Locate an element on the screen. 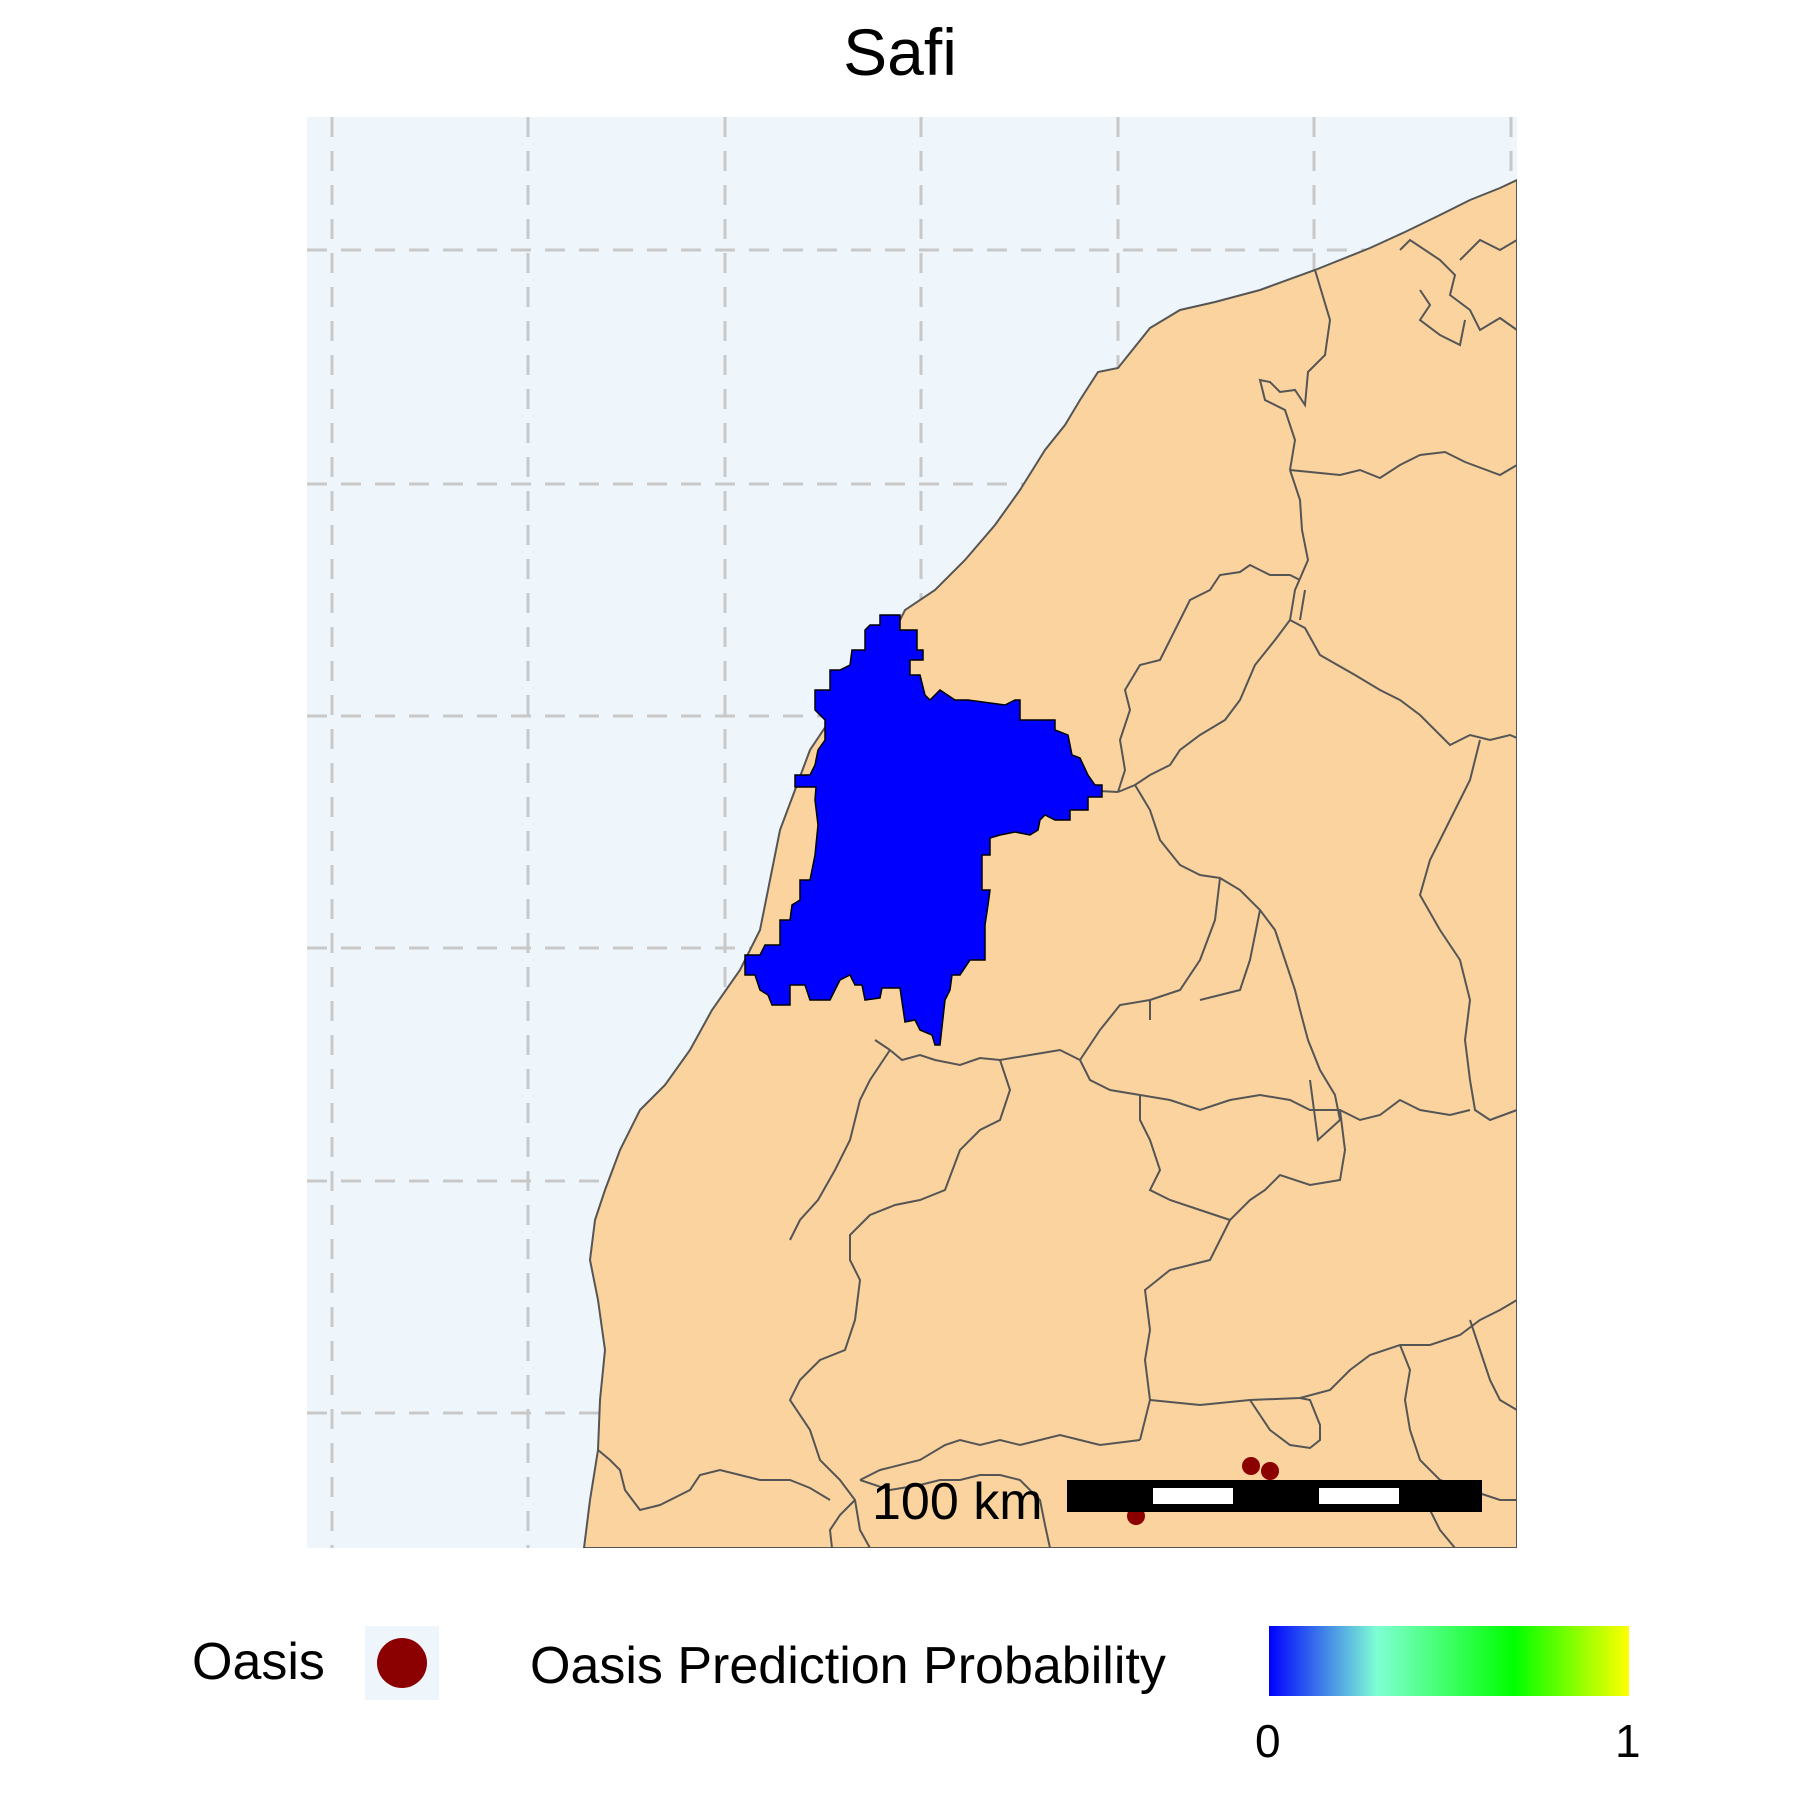  map-title: Safi is located at coordinates (900, 52).